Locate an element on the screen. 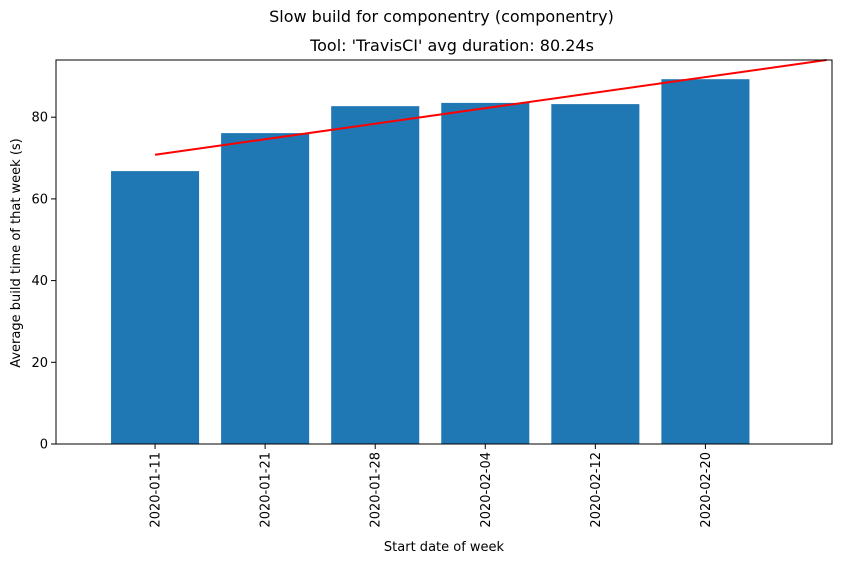  trend-line is located at coordinates (490, 107).